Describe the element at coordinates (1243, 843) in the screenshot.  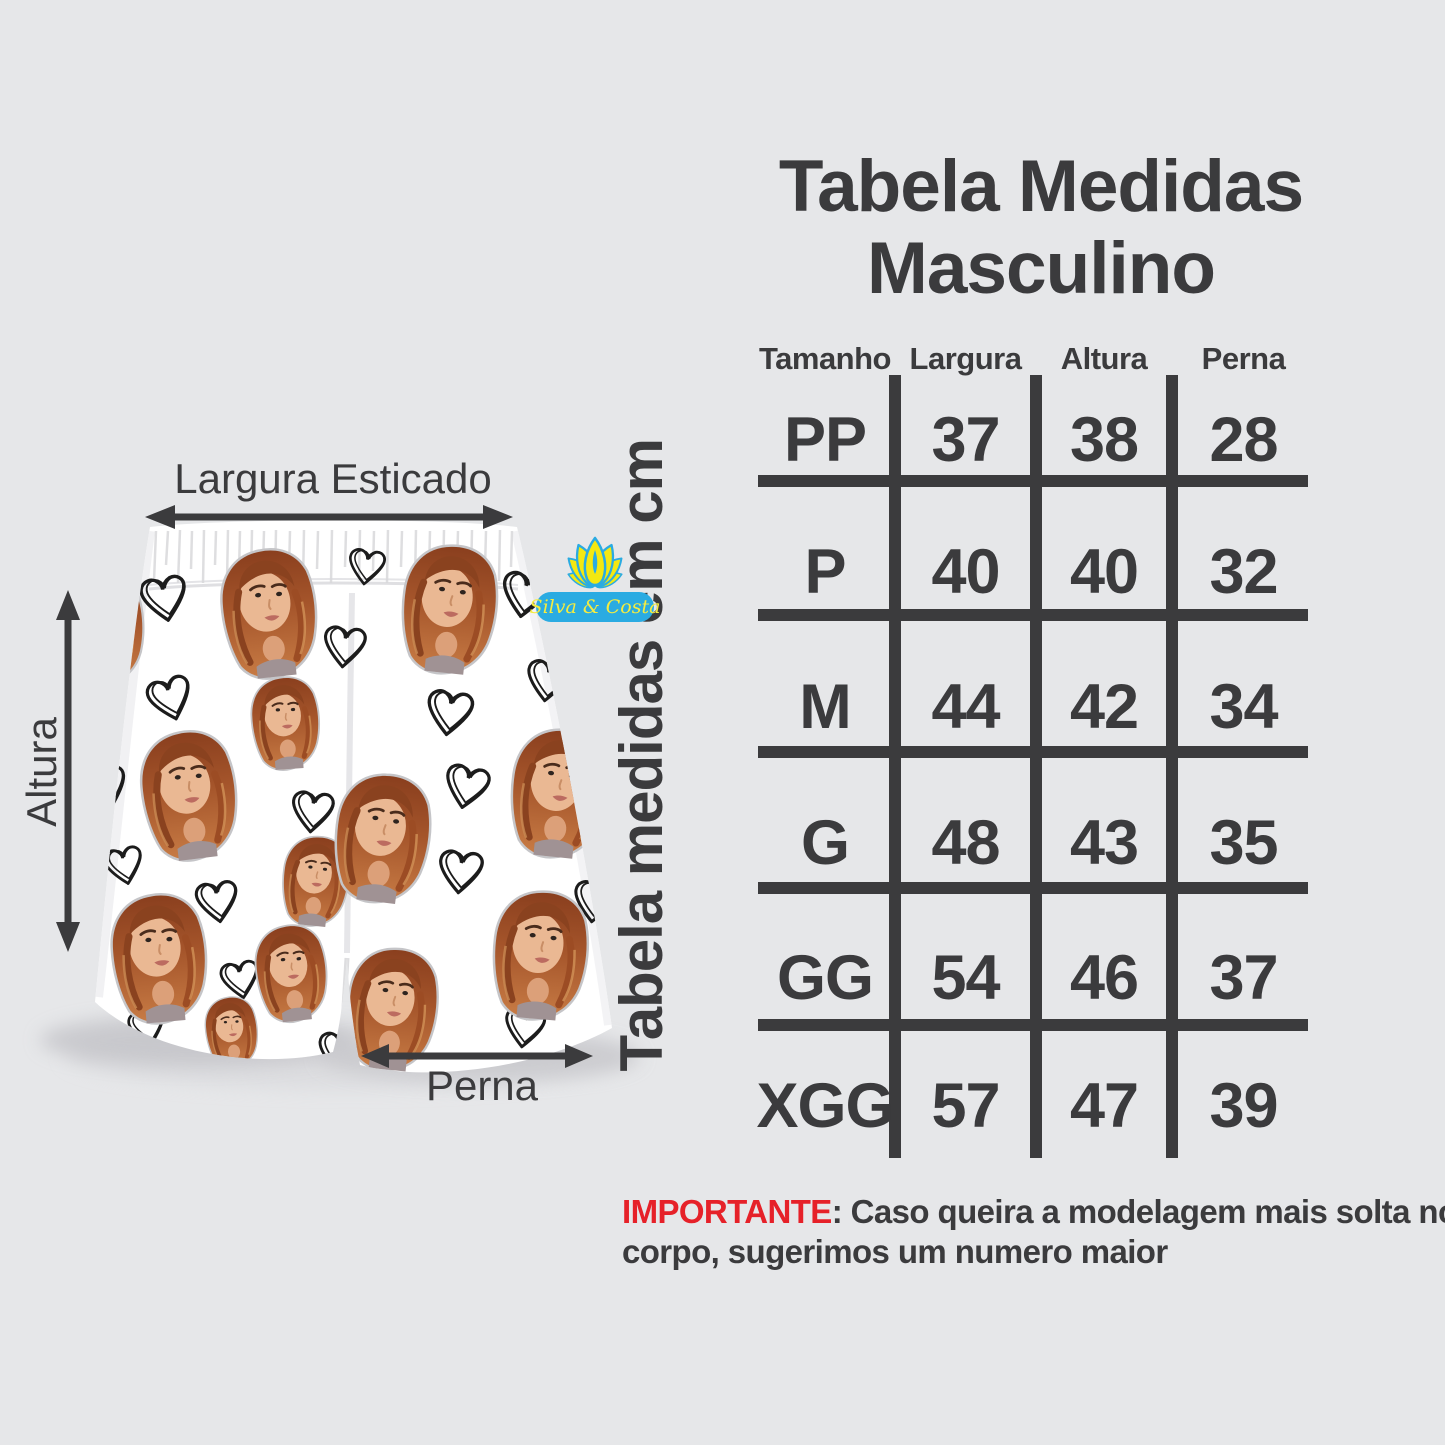
I see `cell-perna: 35` at that location.